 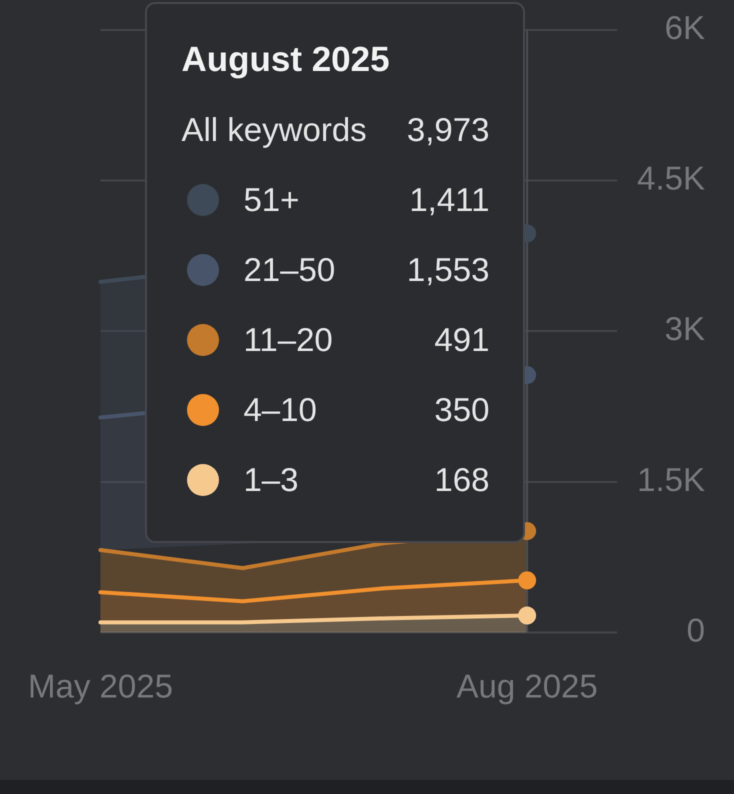 What do you see at coordinates (448, 130) in the screenshot?
I see `total-label: 3,973` at bounding box center [448, 130].